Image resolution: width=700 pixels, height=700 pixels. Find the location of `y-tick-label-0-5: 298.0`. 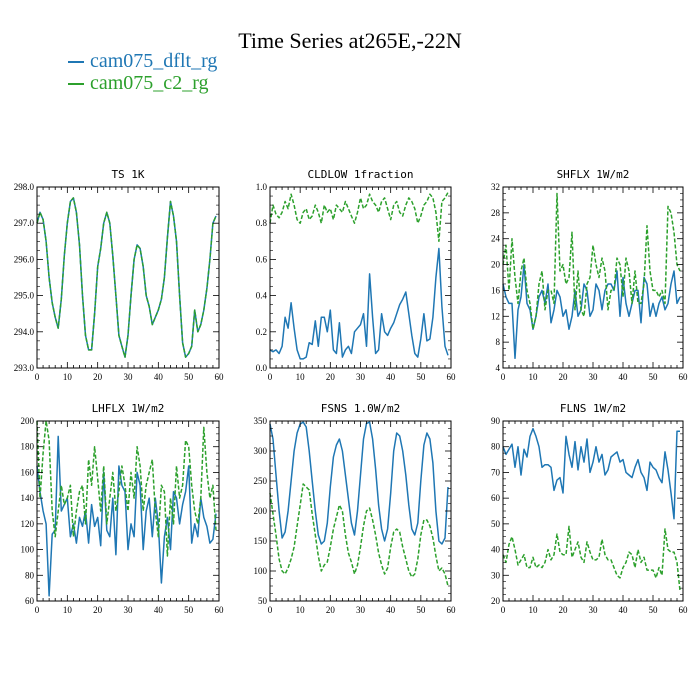

y-tick-label-0-5: 298.0 is located at coordinates (24, 187).